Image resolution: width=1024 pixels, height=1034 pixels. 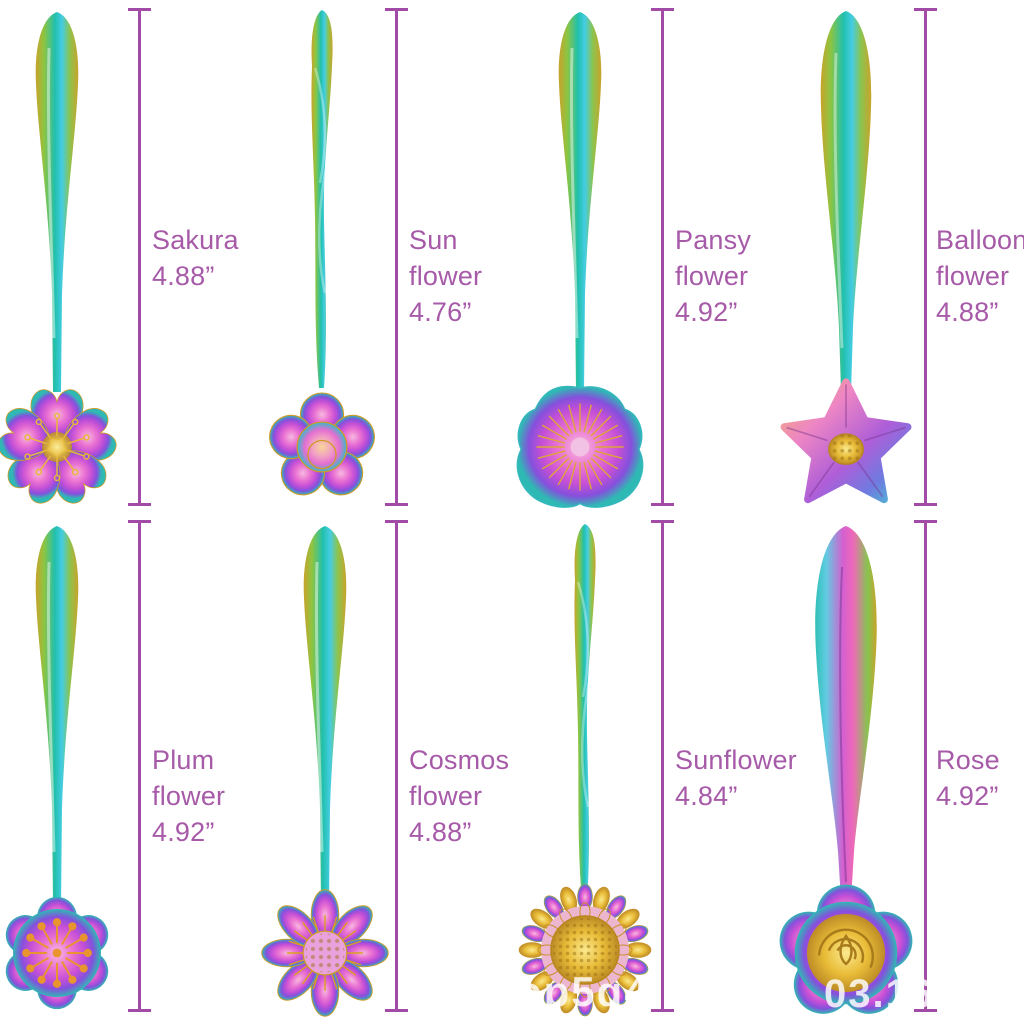 I want to click on measure-line-rose, so click(x=925, y=766).